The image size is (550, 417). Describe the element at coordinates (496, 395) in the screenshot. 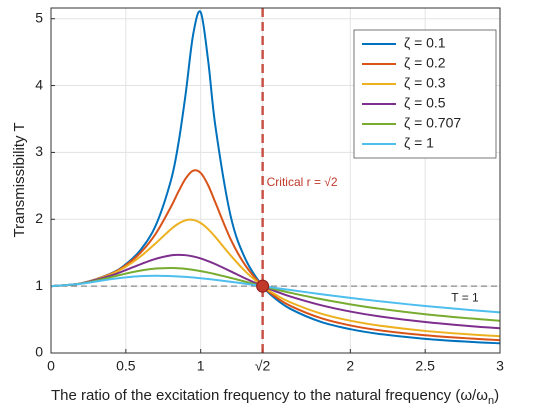

I see `x-label-end: )` at that location.